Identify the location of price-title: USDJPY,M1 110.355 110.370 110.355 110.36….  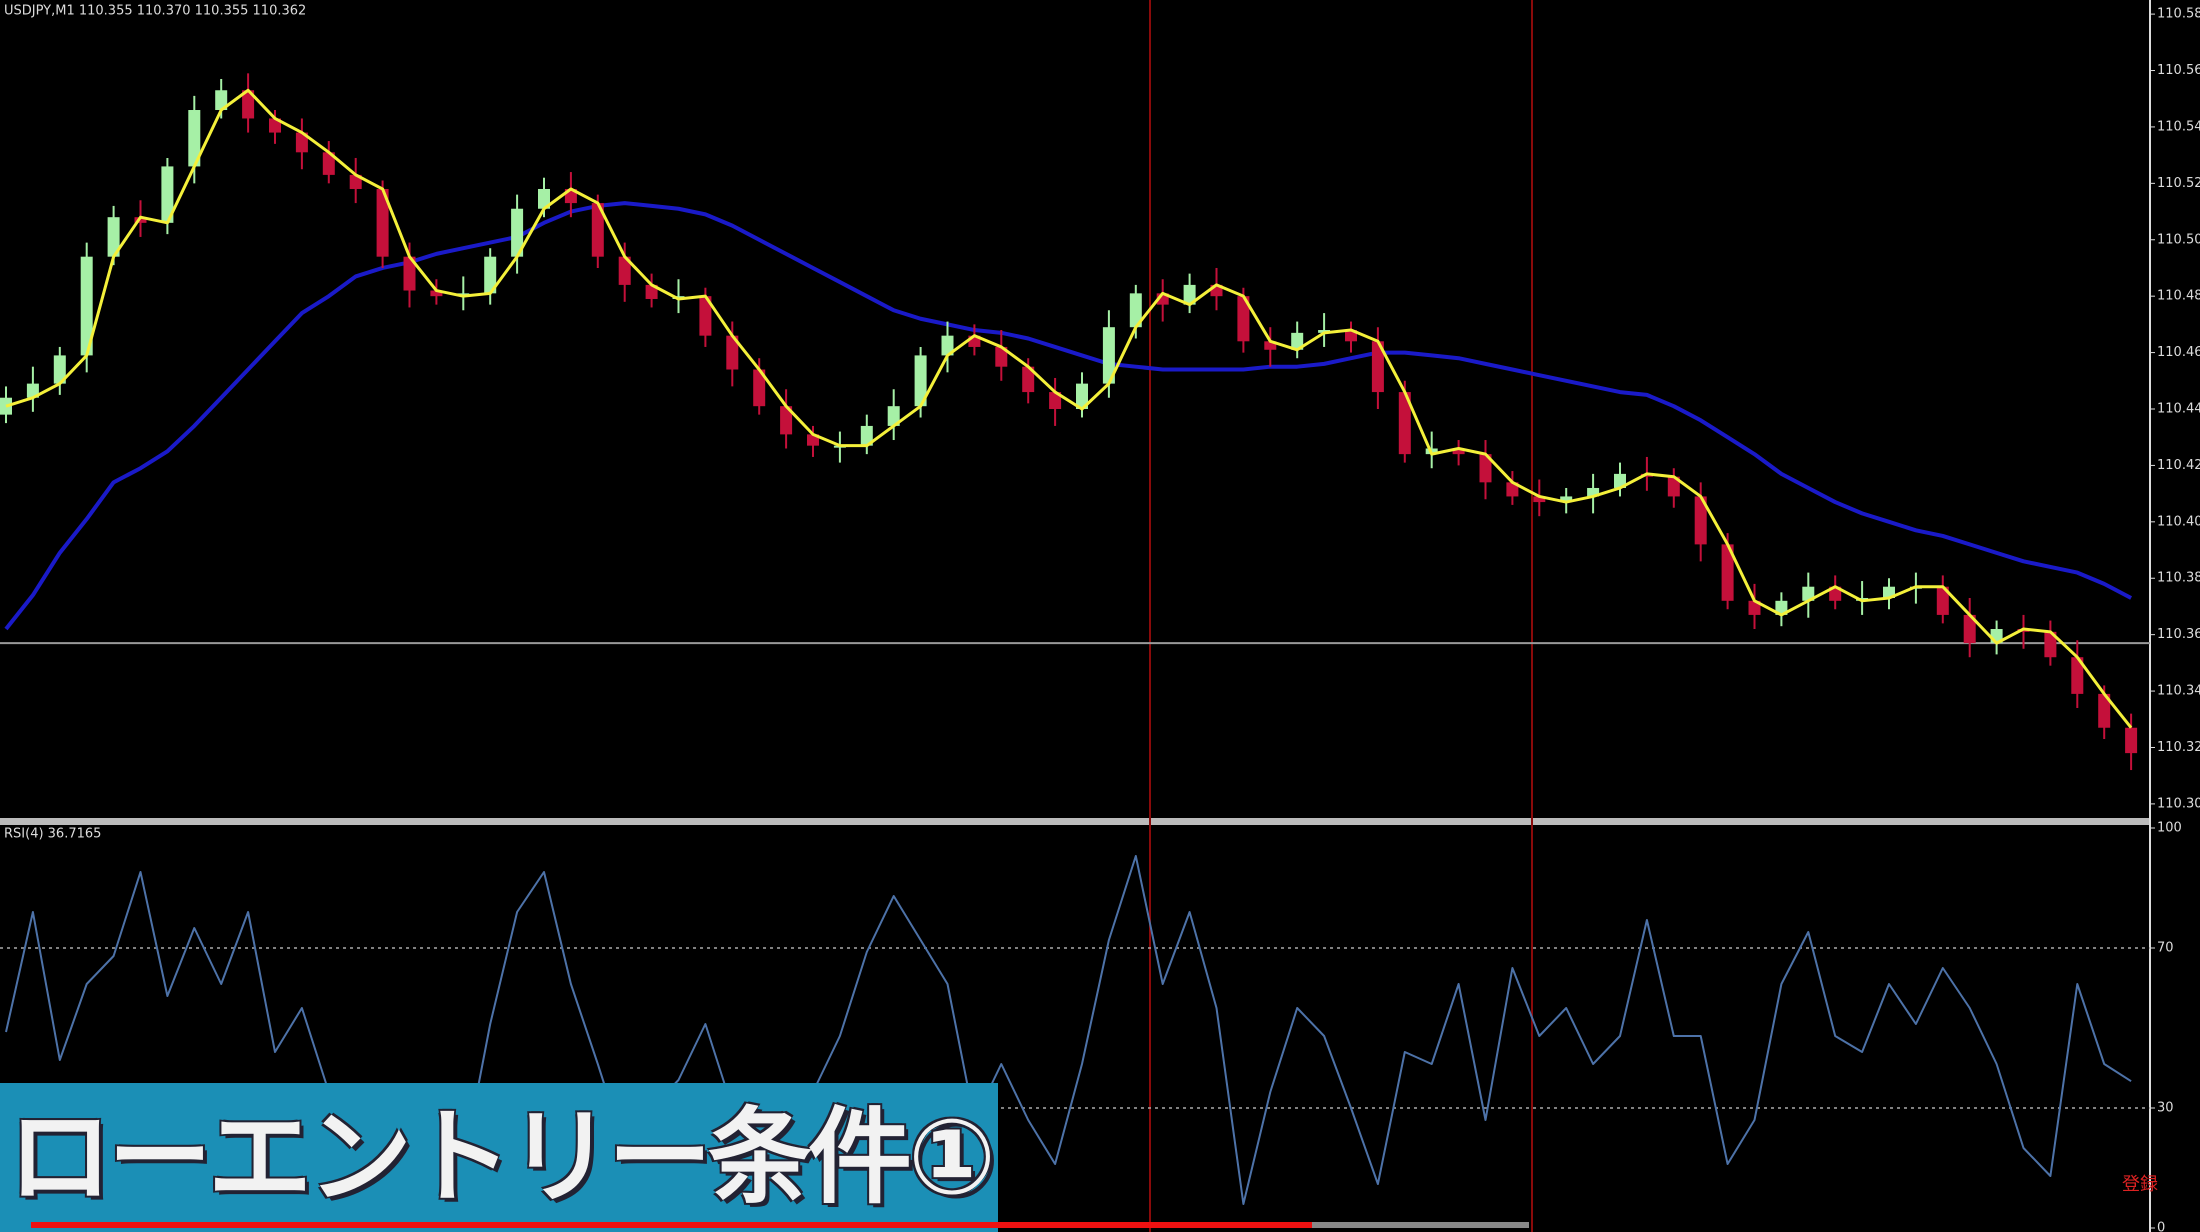
(155, 11).